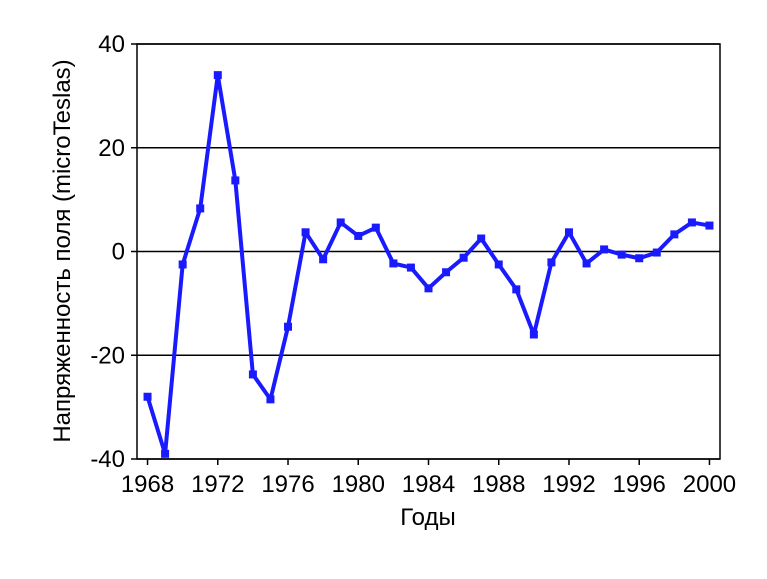  What do you see at coordinates (62, 250) in the screenshot?
I see `y-axis-label: Напряженность поля (microTeslas)` at bounding box center [62, 250].